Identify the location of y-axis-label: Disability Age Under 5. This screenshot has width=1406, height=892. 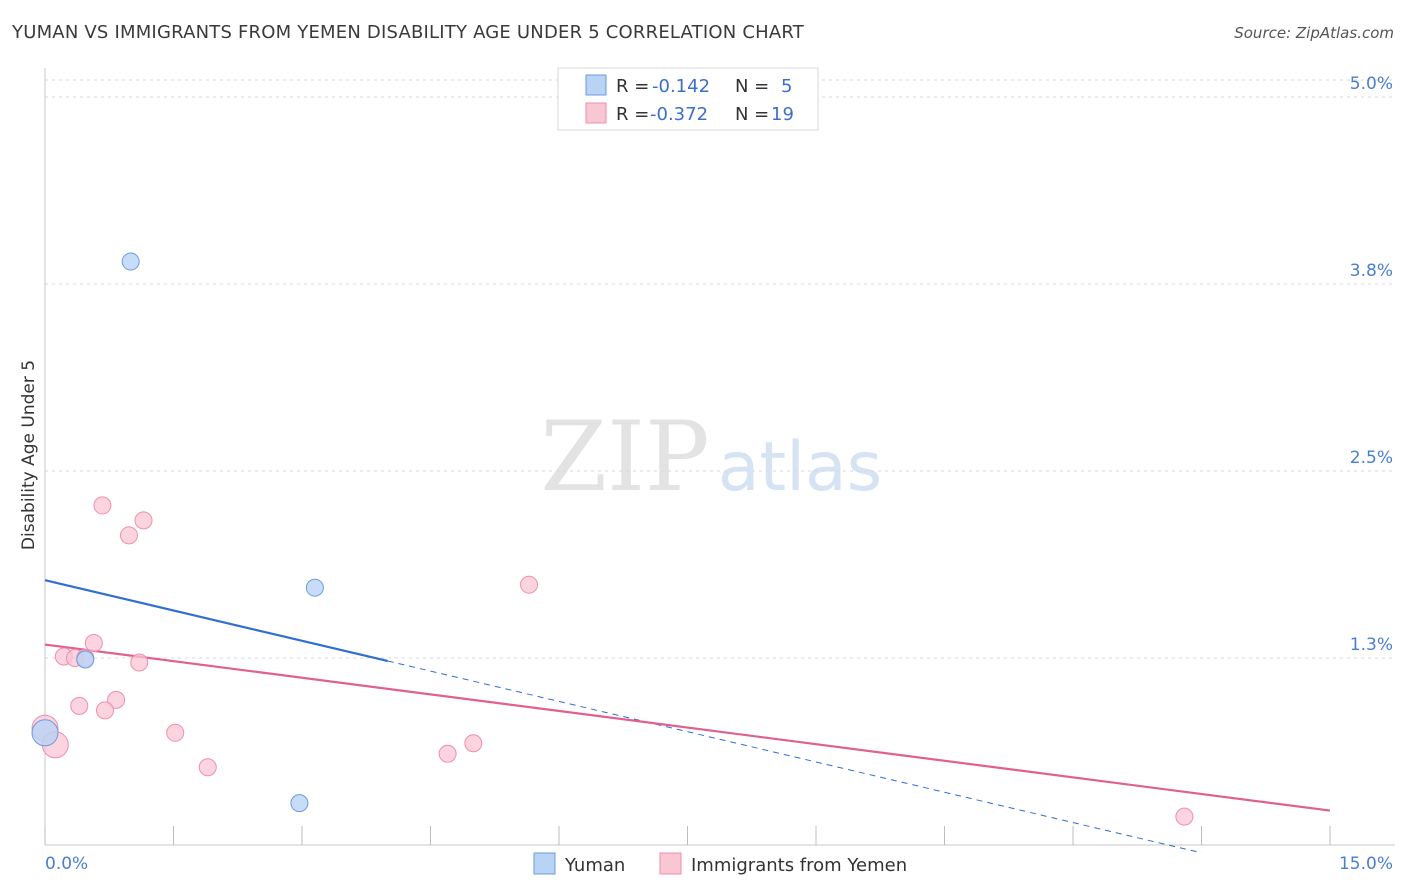
(29, 455).